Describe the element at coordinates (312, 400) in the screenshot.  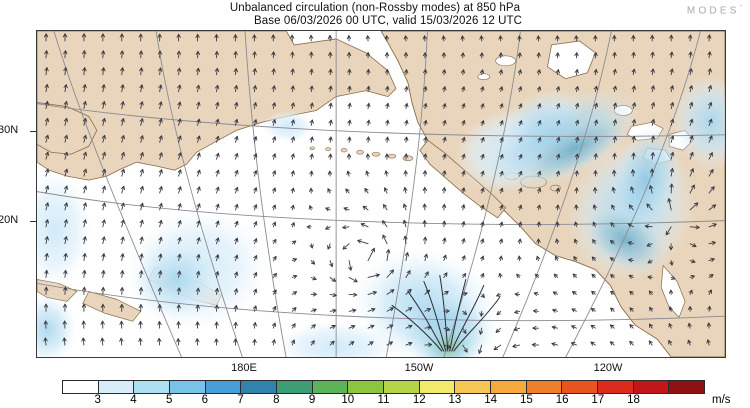
I see `colorbar-tick-9: 9` at that location.